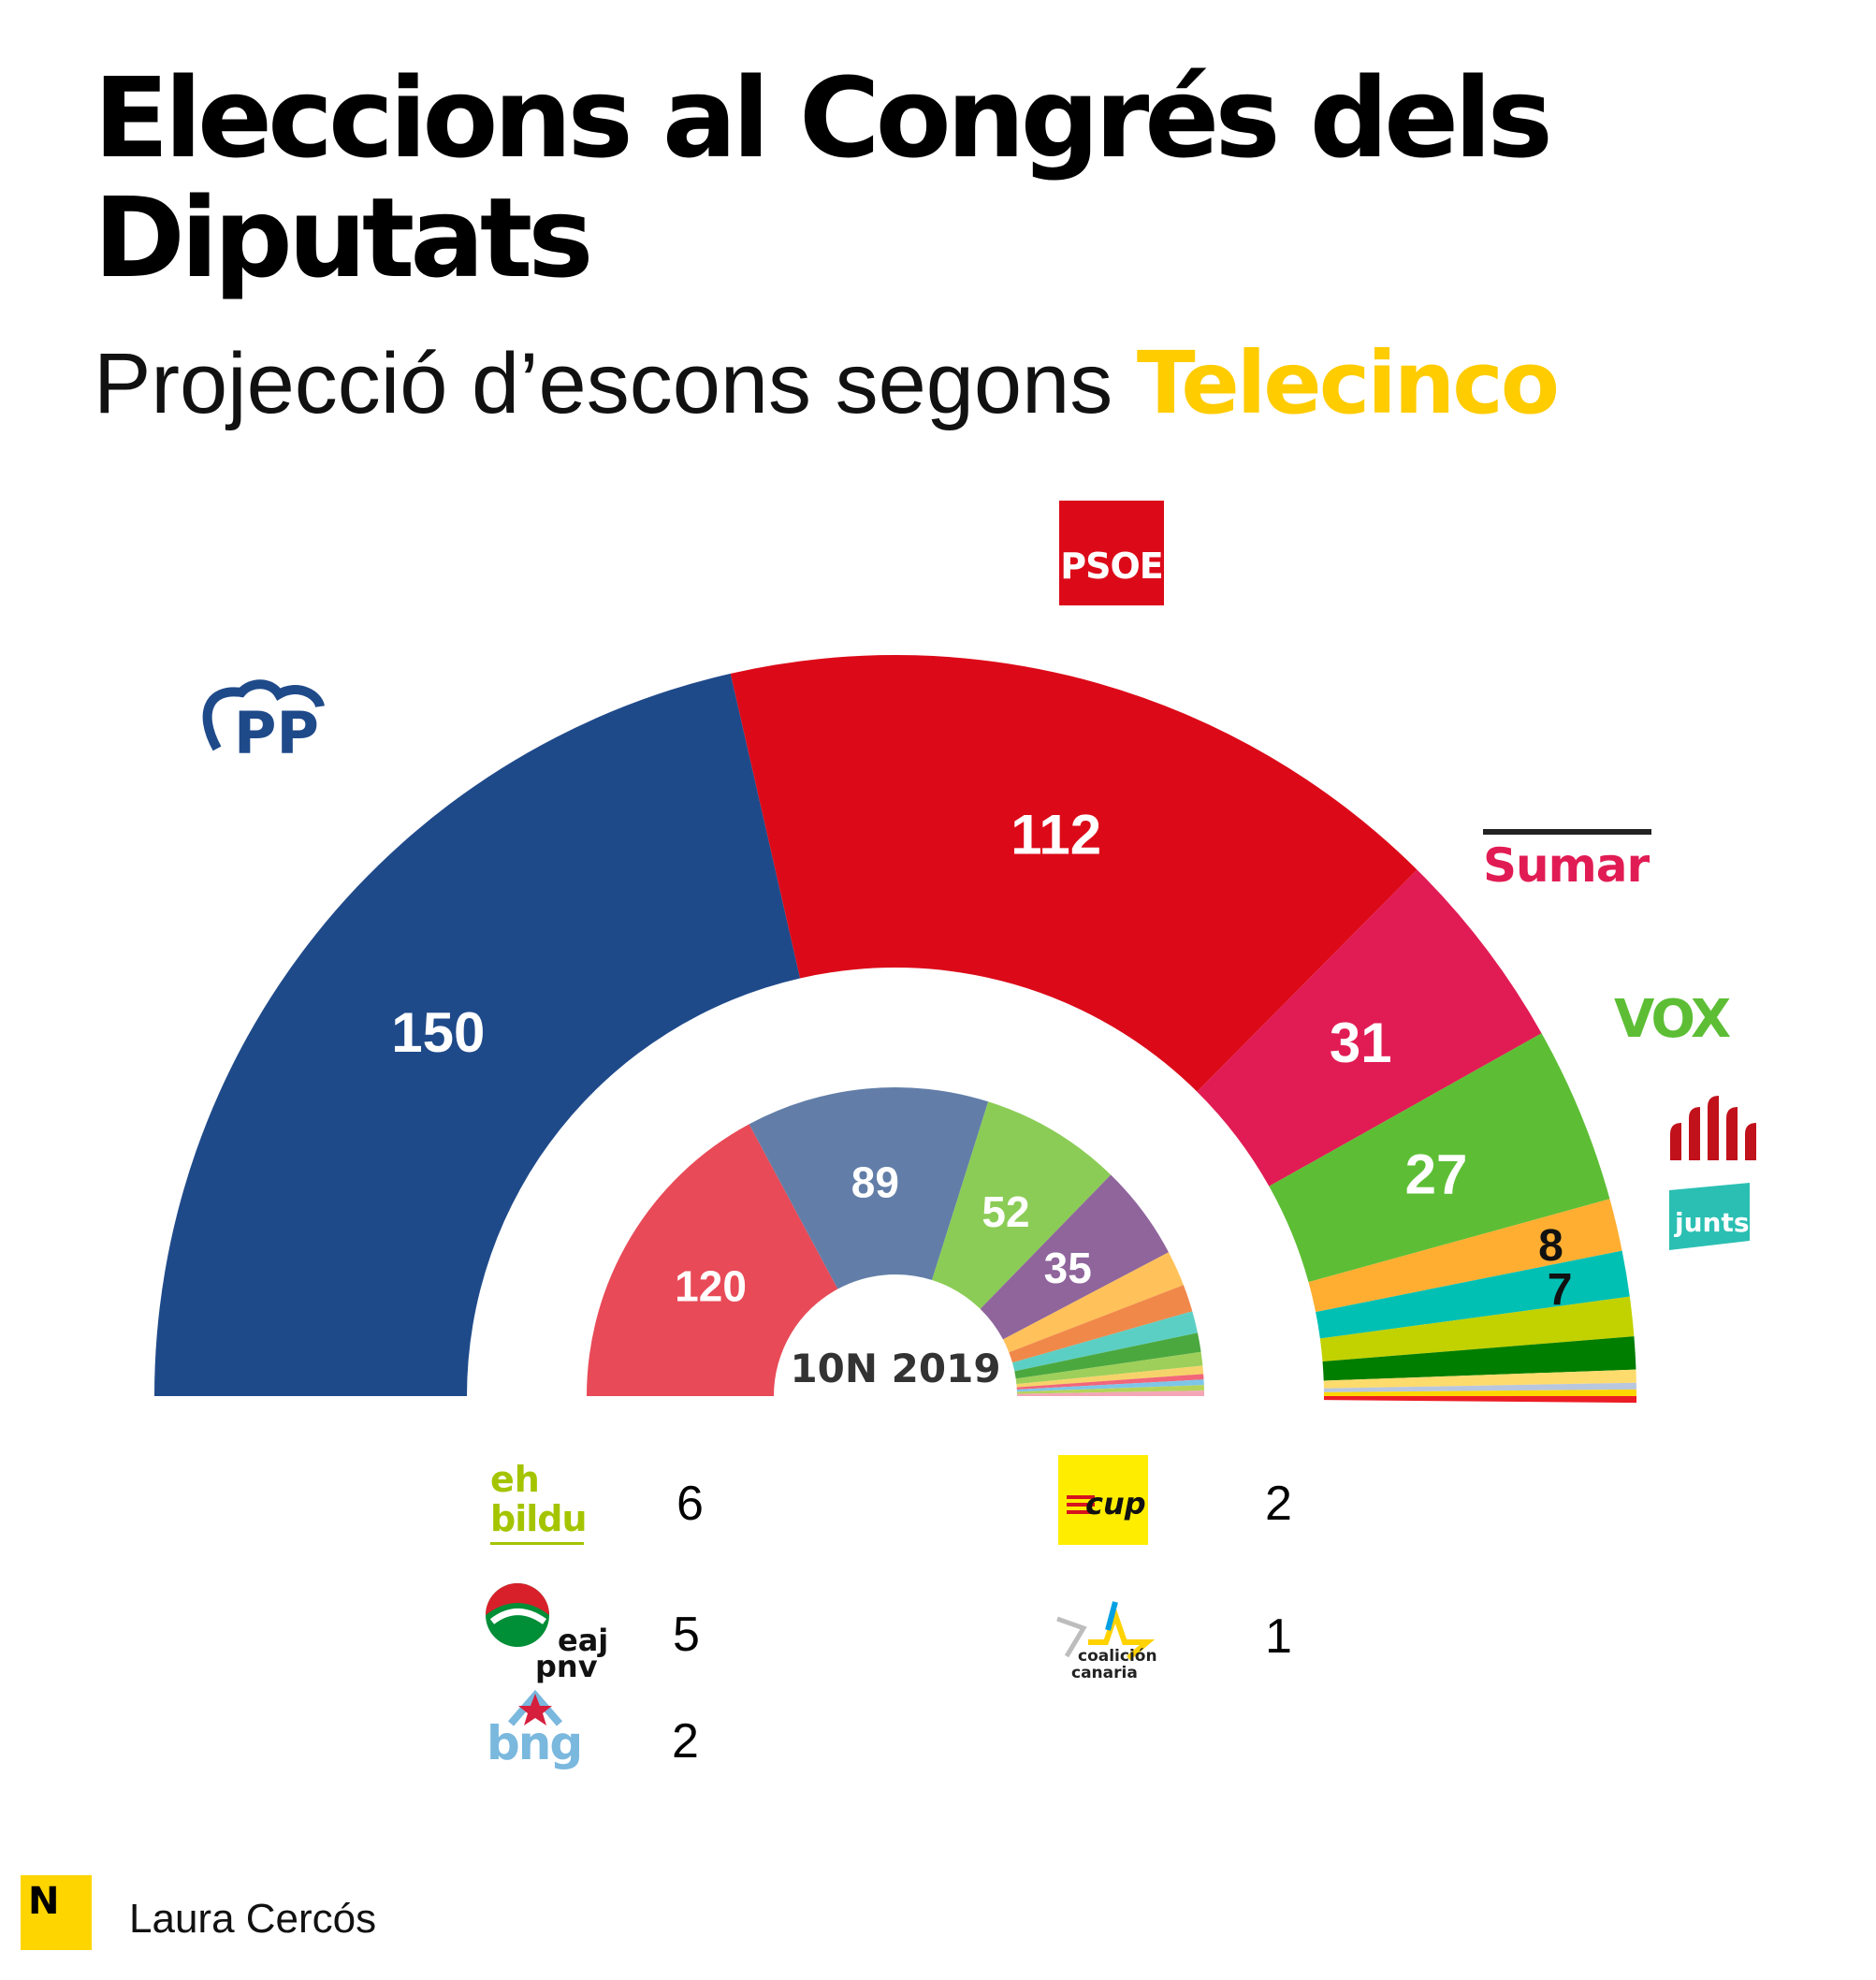 The image size is (1876, 1980). Describe the element at coordinates (1068, 1268) in the screenshot. I see `inner-label-3: 35` at that location.